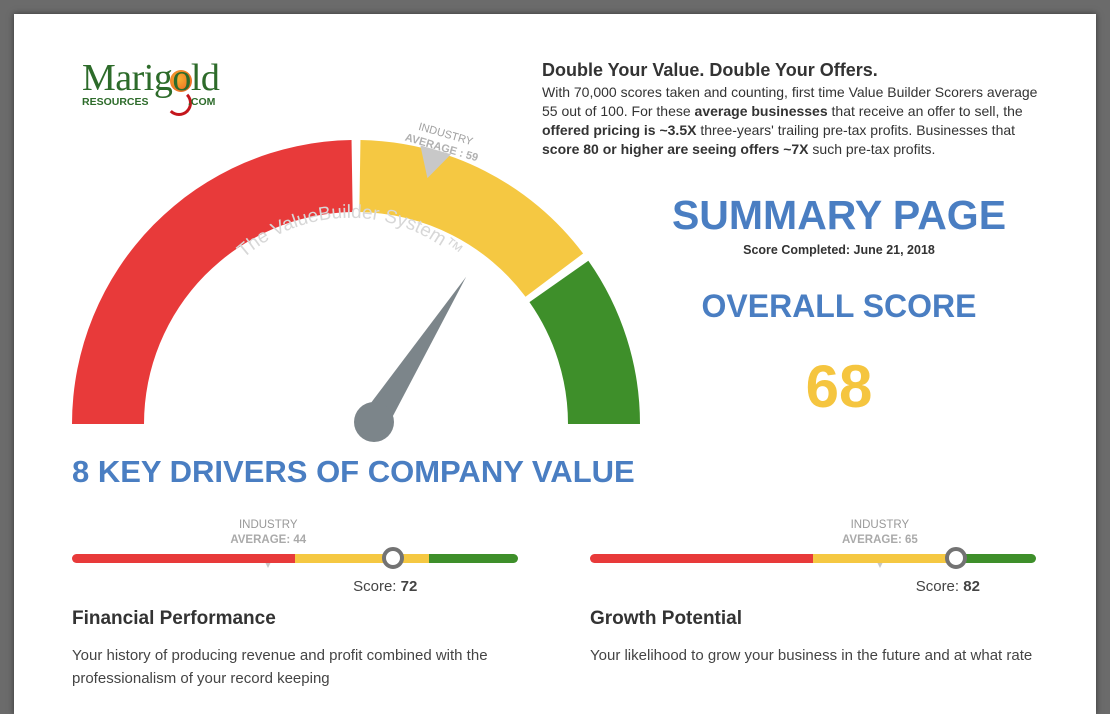 The image size is (1110, 714). Describe the element at coordinates (181, 81) in the screenshot. I see `marigold-flower-icon` at that location.